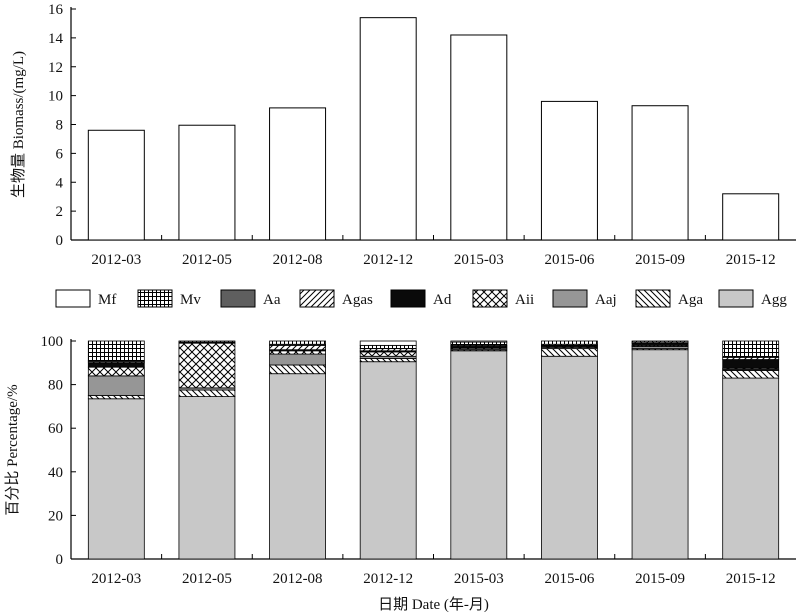  Describe the element at coordinates (12, 449) in the screenshot. I see `percentage-y-axis-title: 百分比 Percentage/%` at that location.